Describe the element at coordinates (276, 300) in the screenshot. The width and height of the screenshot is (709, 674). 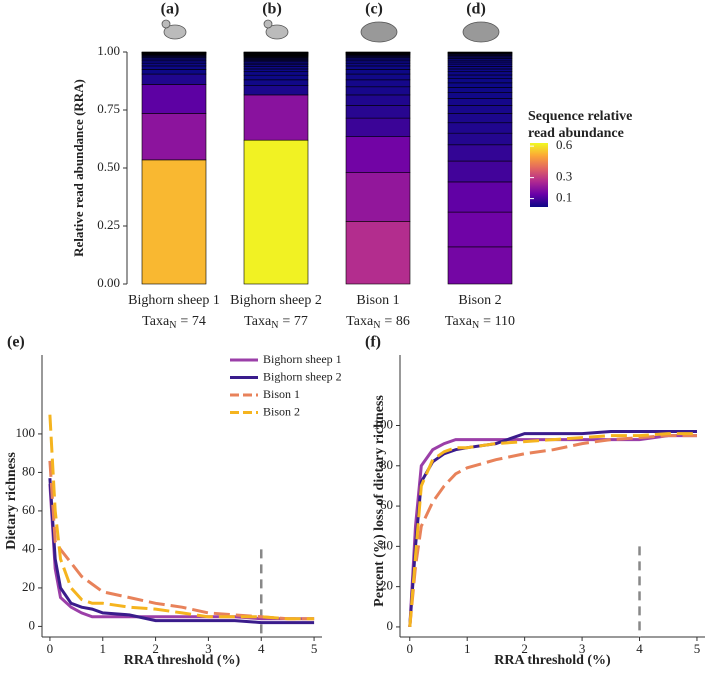
I see `x-tick-label: Bighorn sheep 2` at that location.